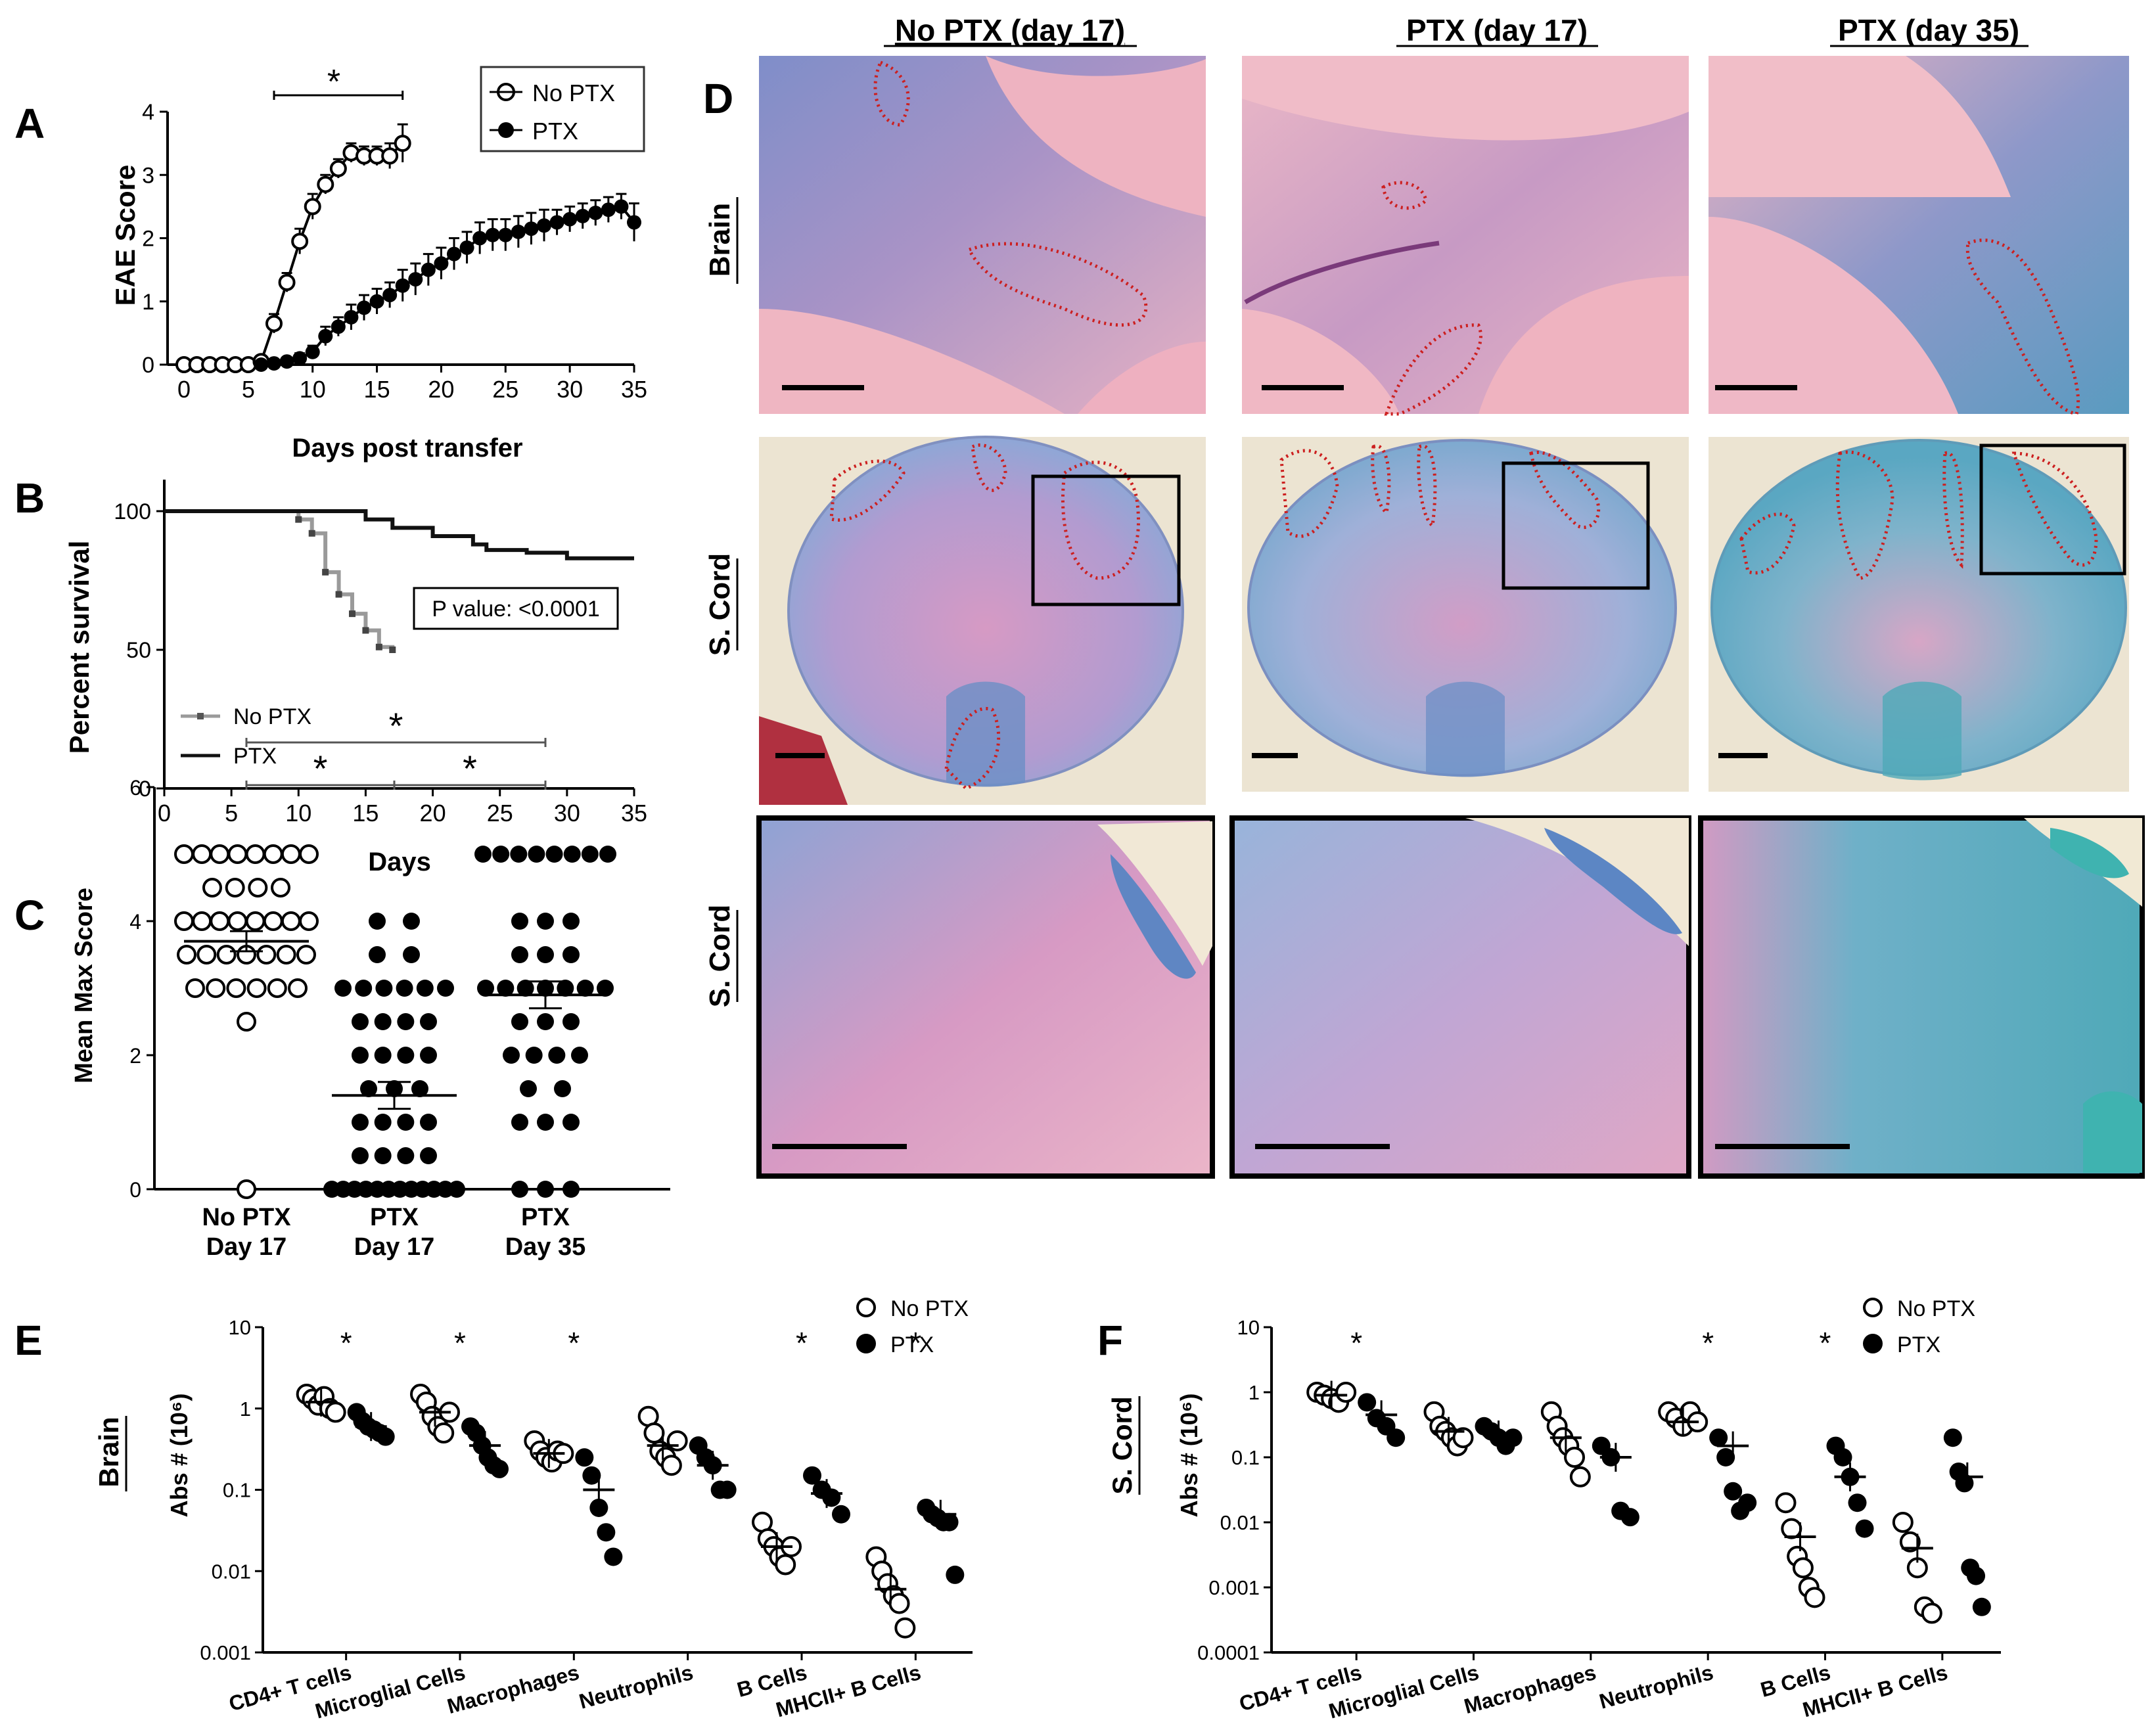  What do you see at coordinates (1919, 236) in the screenshot?
I see `brain-micrograph-ptx-day35` at bounding box center [1919, 236].